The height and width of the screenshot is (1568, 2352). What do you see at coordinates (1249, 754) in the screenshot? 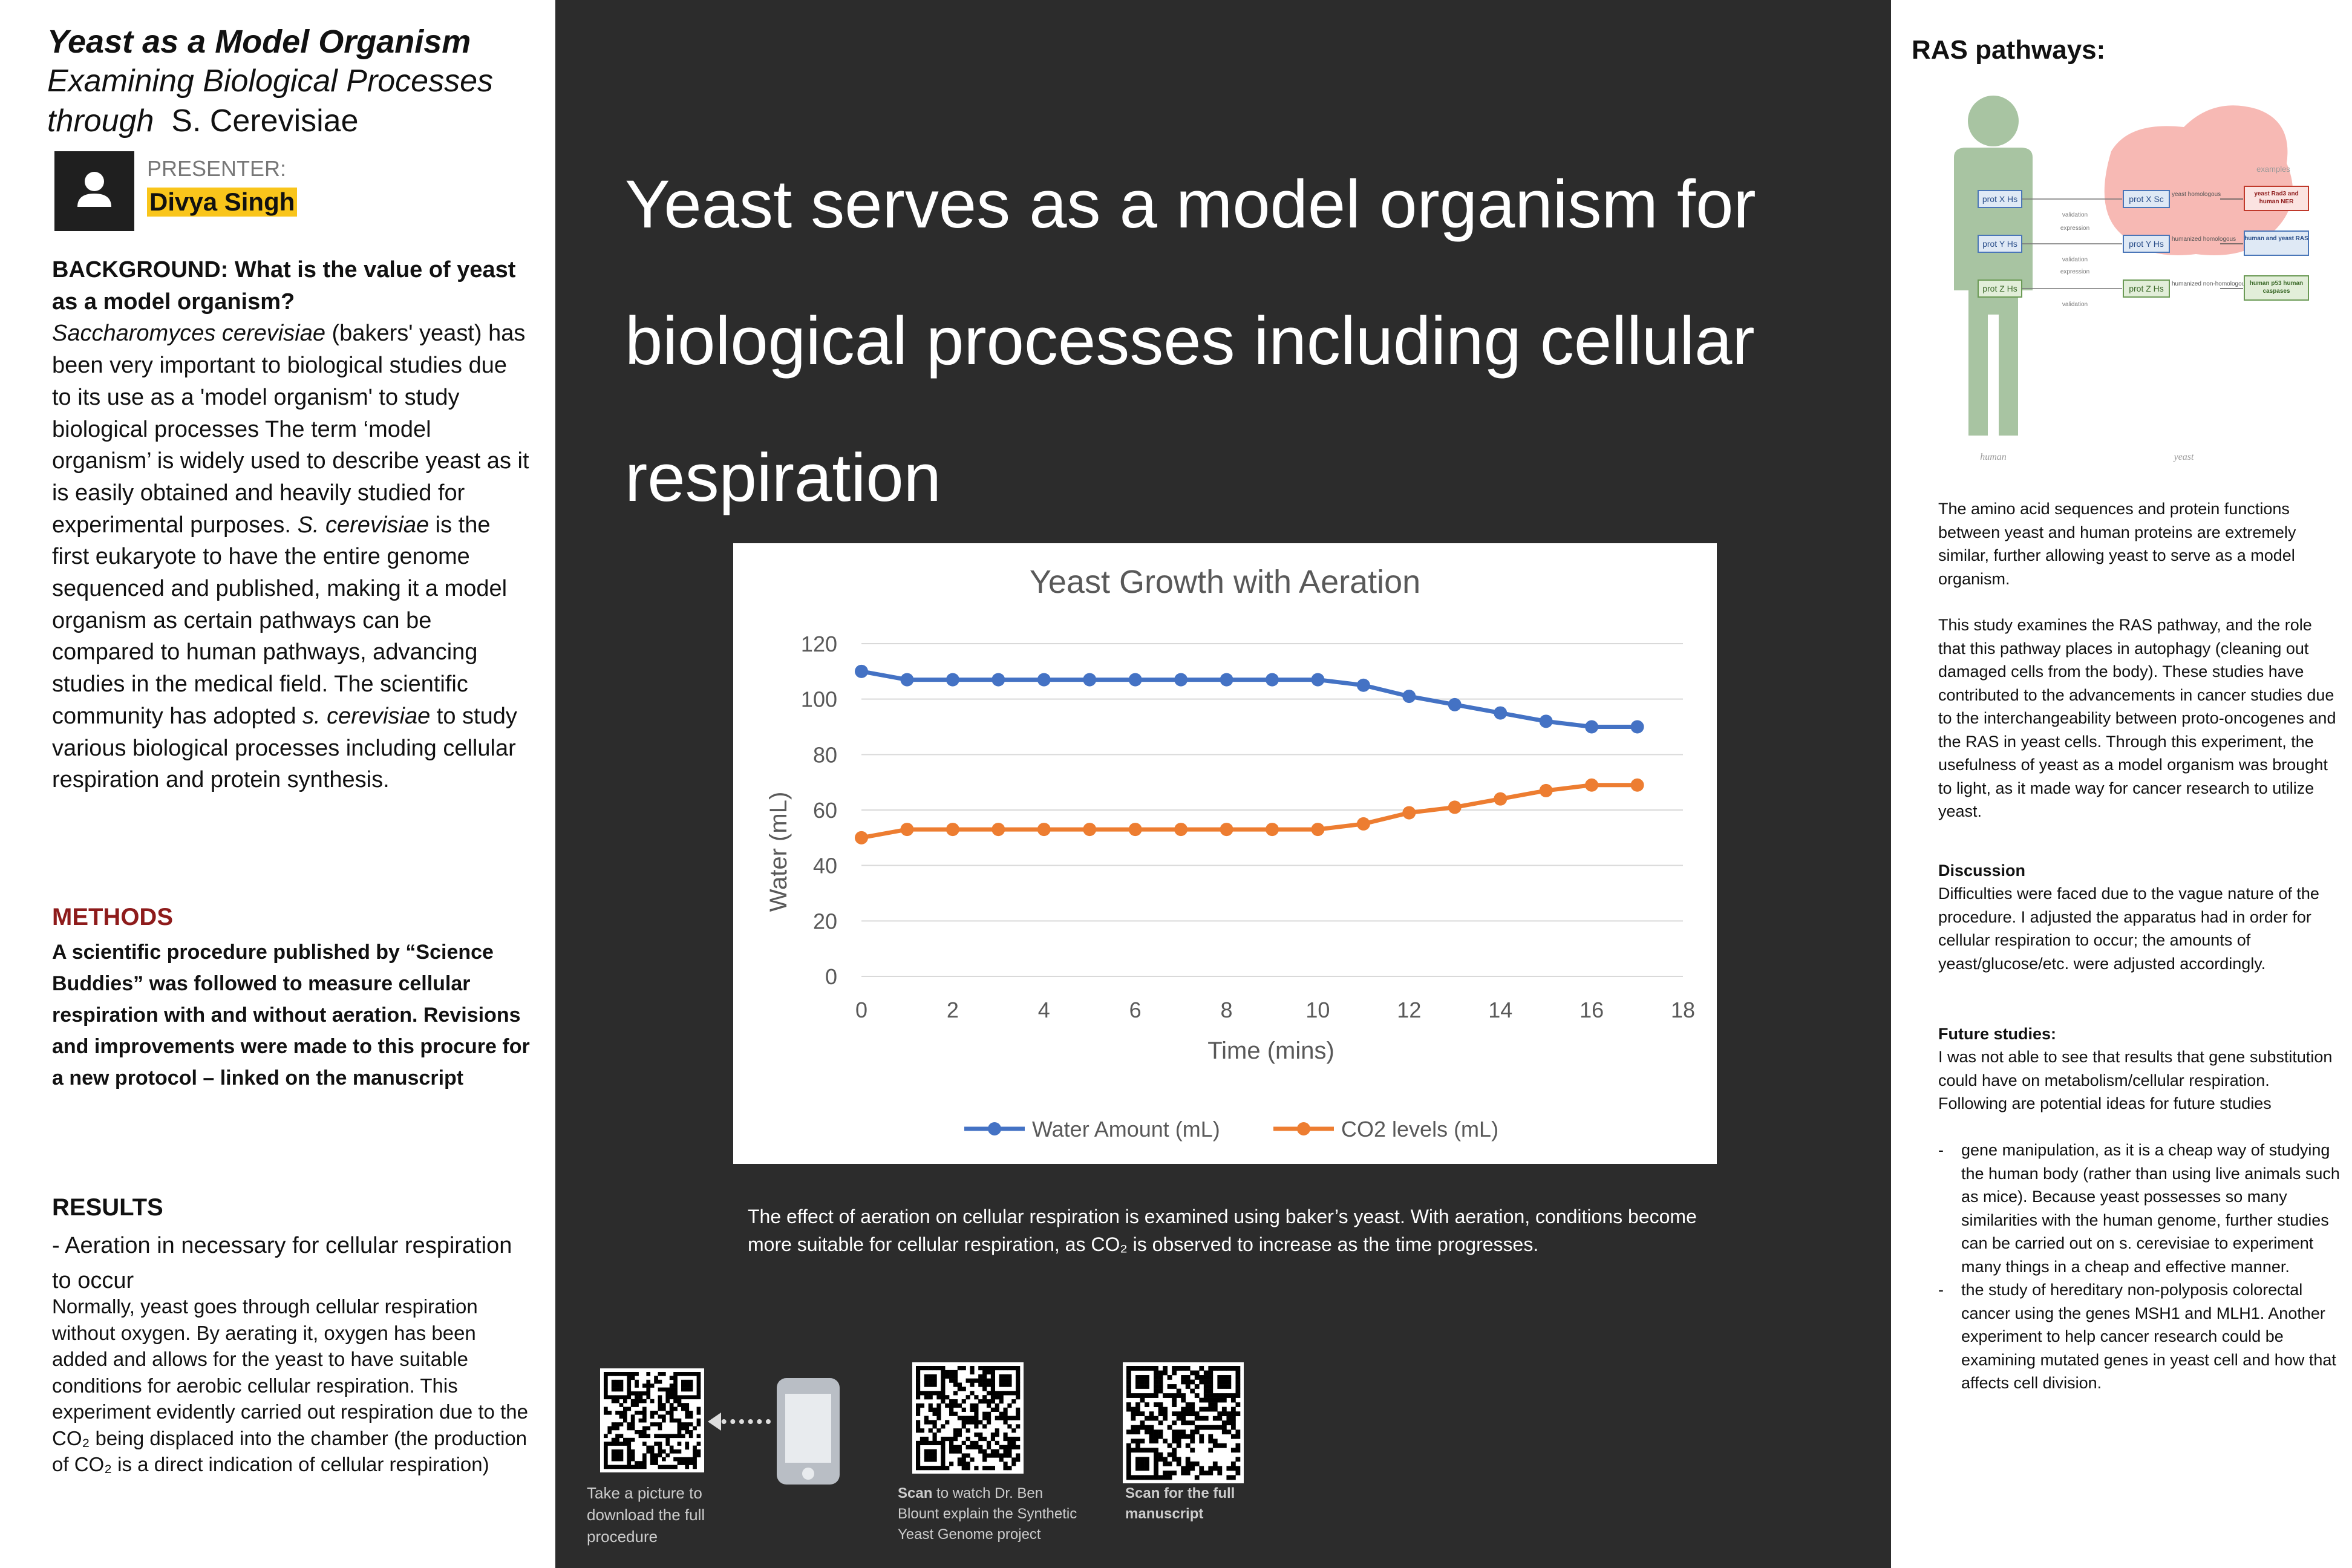
I see `chart-series` at bounding box center [1249, 754].